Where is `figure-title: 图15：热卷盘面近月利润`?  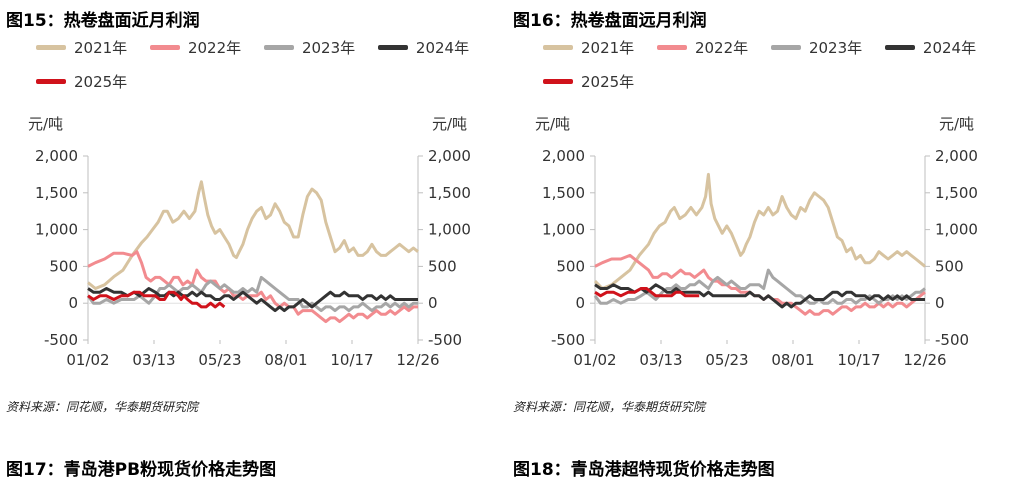
figure-title: 图15：热卷盘面近月利润 is located at coordinates (103, 21).